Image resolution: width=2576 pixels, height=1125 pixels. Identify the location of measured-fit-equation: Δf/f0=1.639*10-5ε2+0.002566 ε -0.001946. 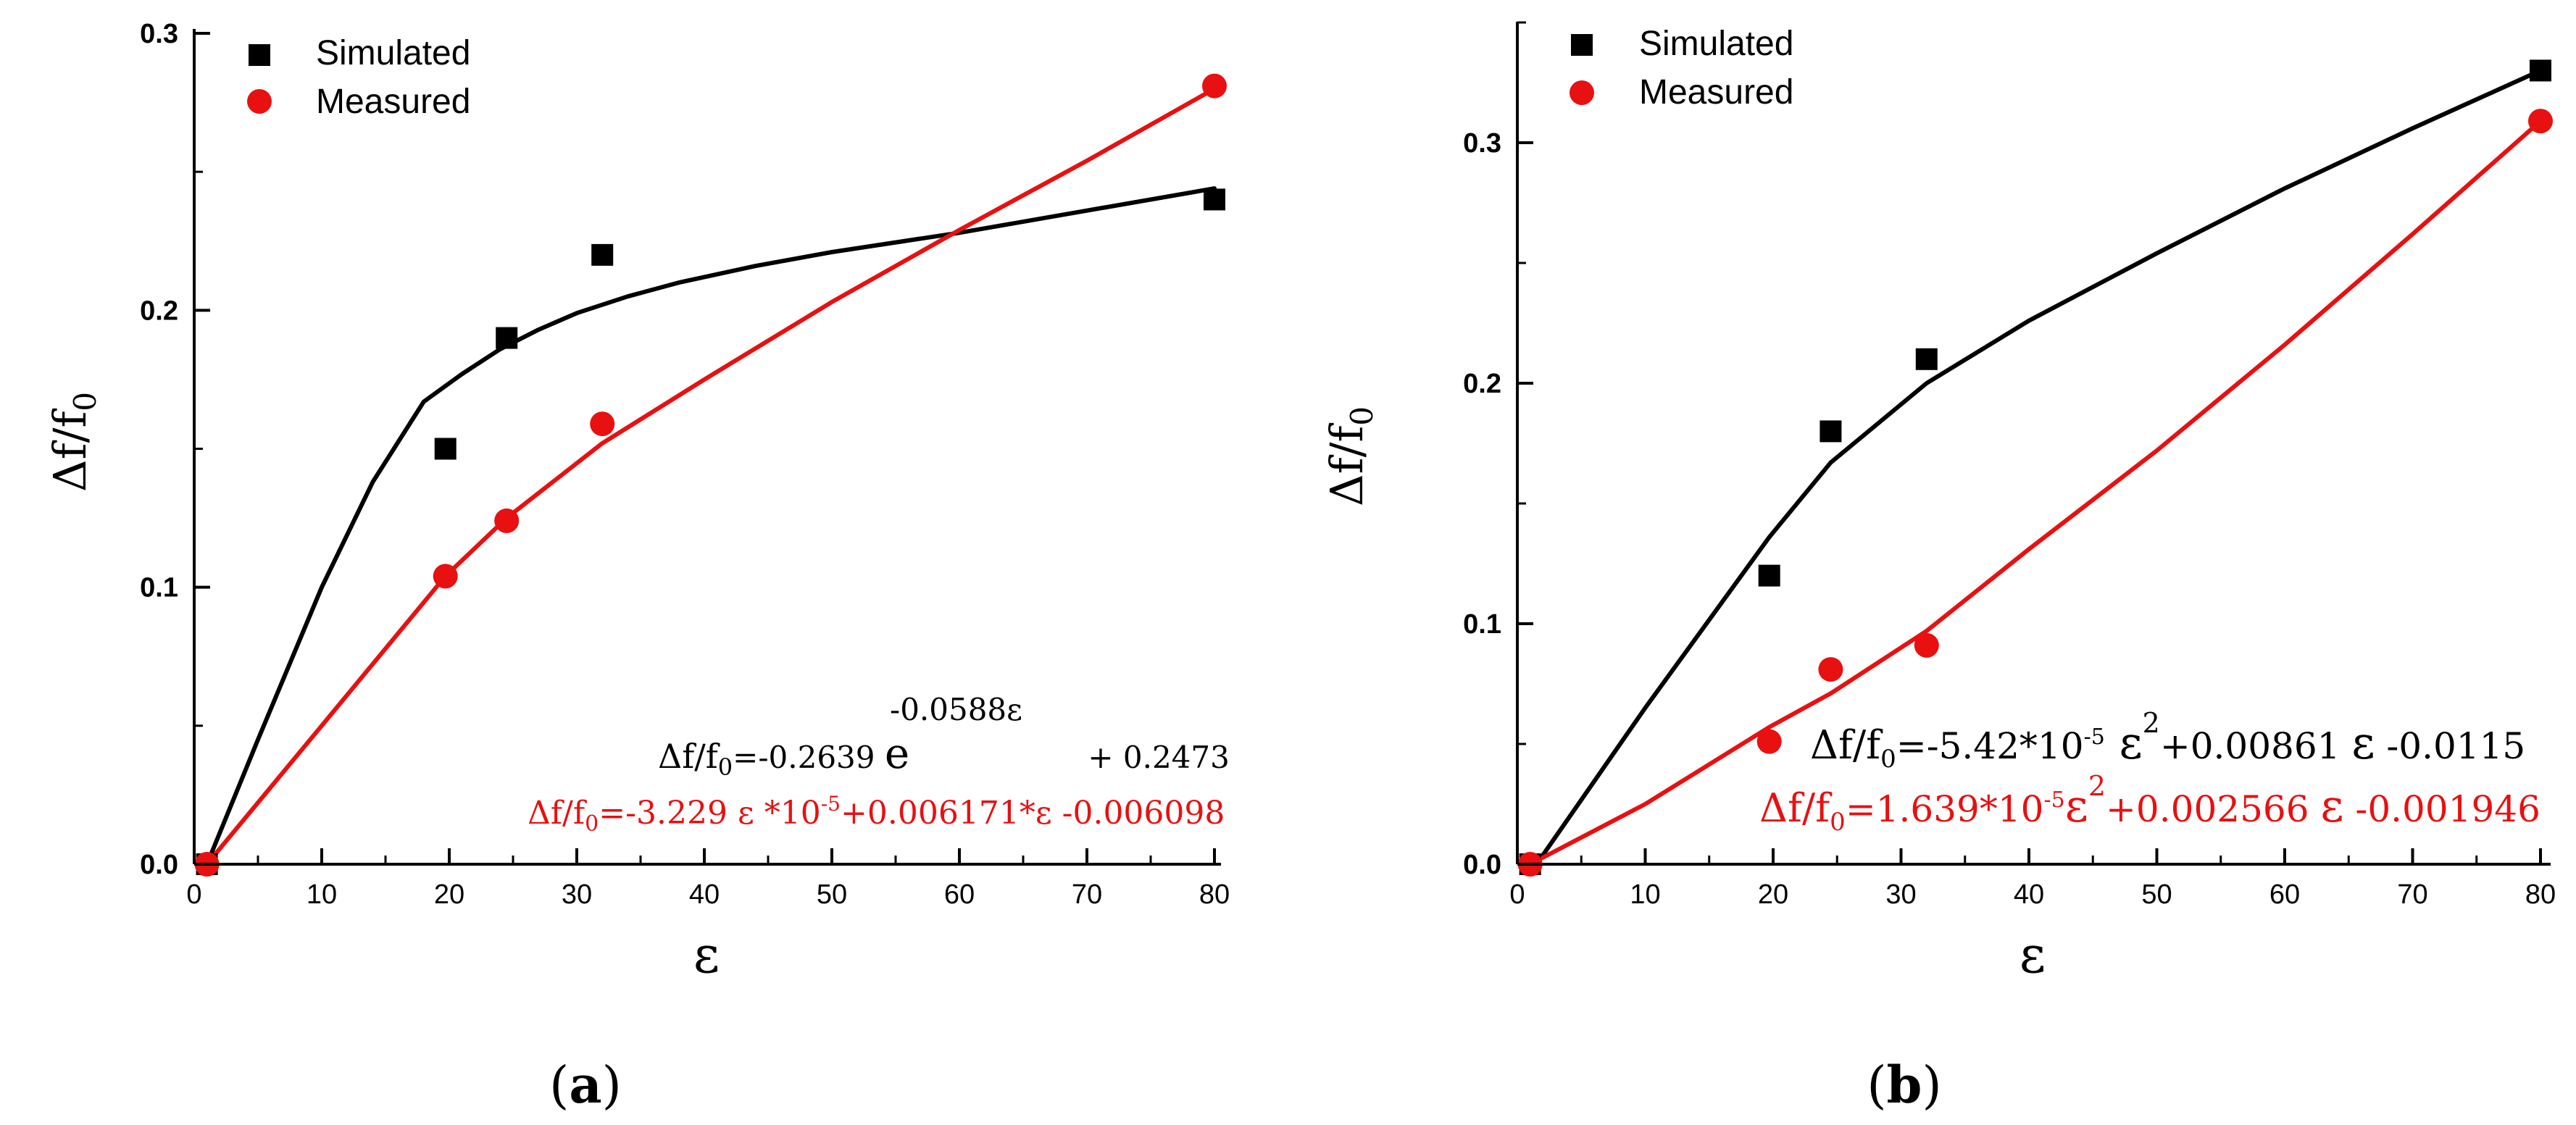
(2149, 803).